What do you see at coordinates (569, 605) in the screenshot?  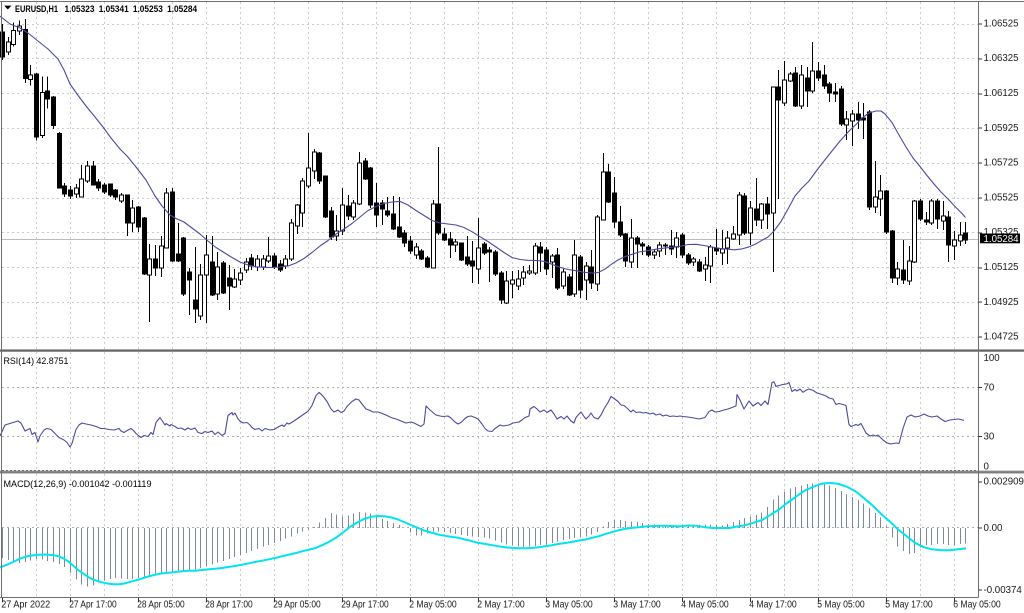 I see `svg-text: 3 May 05:00` at bounding box center [569, 605].